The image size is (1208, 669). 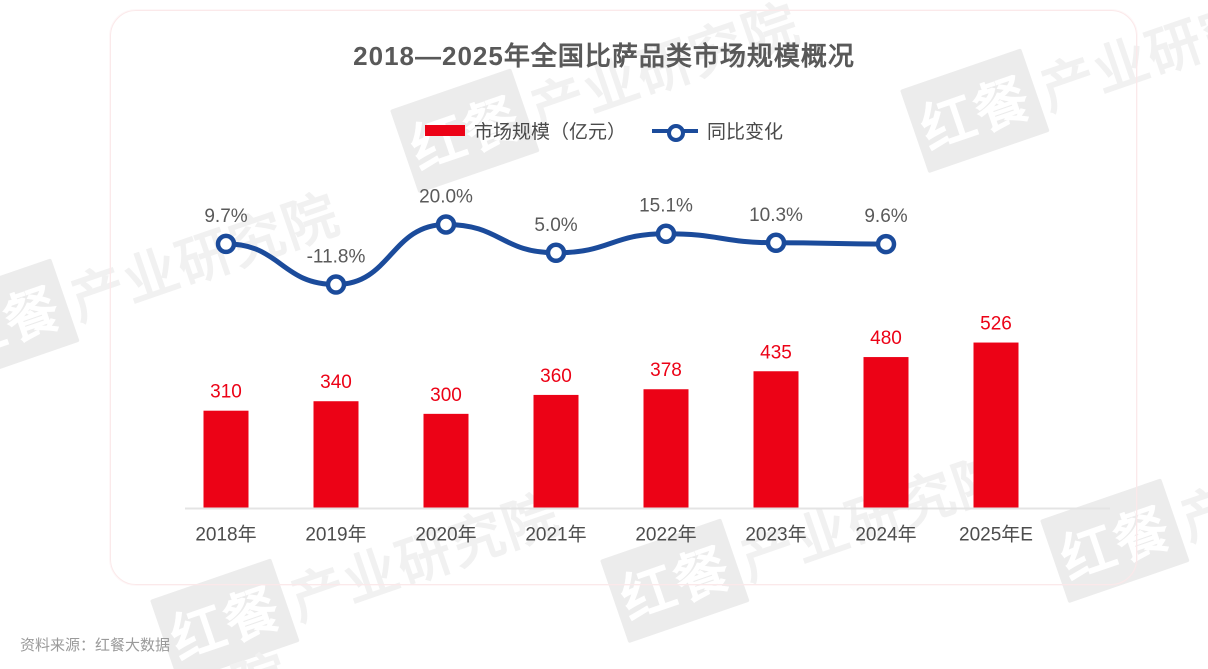 What do you see at coordinates (336, 382) in the screenshot?
I see `bar-value-label: 340` at bounding box center [336, 382].